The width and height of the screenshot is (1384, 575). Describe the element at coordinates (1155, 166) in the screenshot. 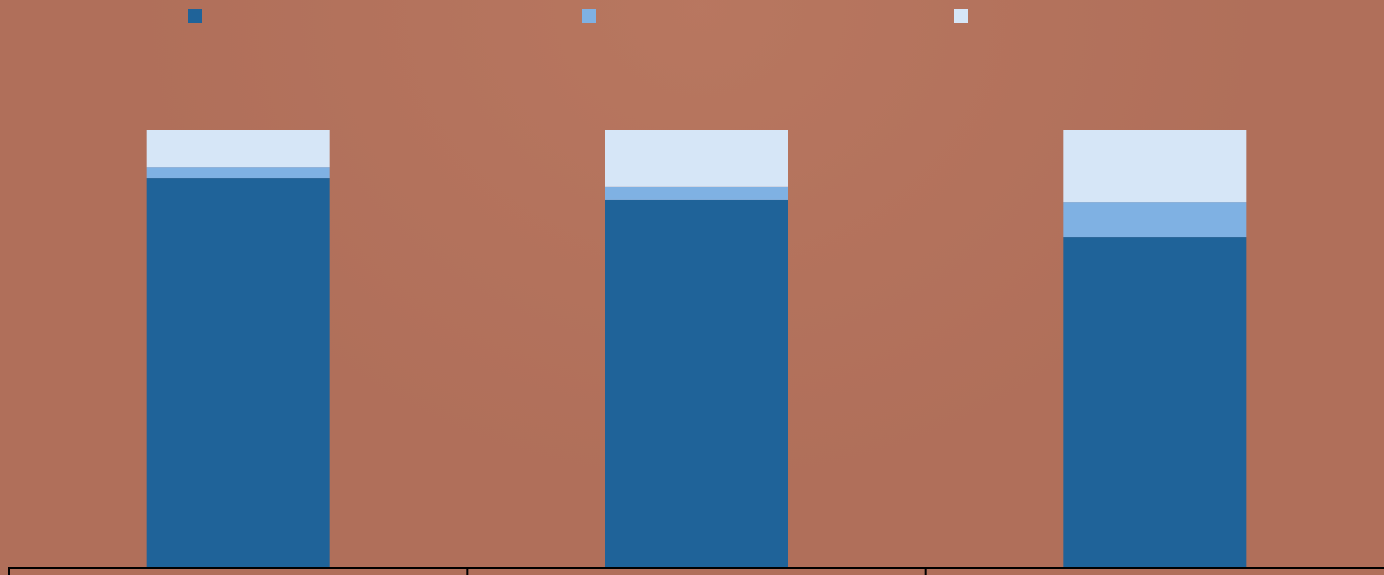

I see `bar-segment-cat3-series3` at that location.